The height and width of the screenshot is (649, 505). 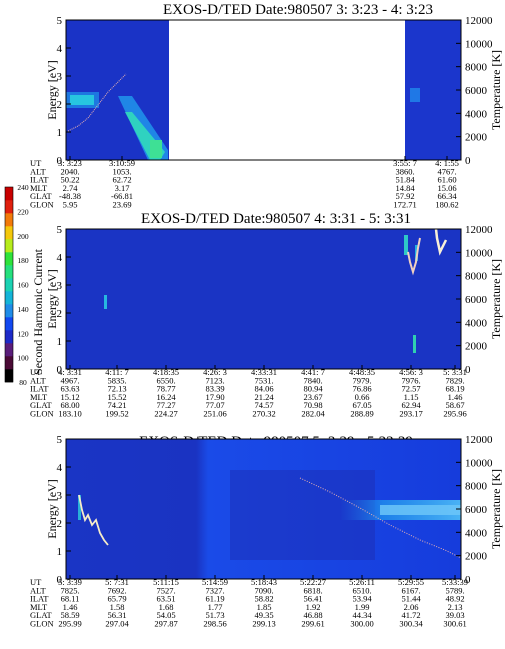 What do you see at coordinates (263, 414) in the screenshot?
I see `ephemeris-value: 270.32` at bounding box center [263, 414].